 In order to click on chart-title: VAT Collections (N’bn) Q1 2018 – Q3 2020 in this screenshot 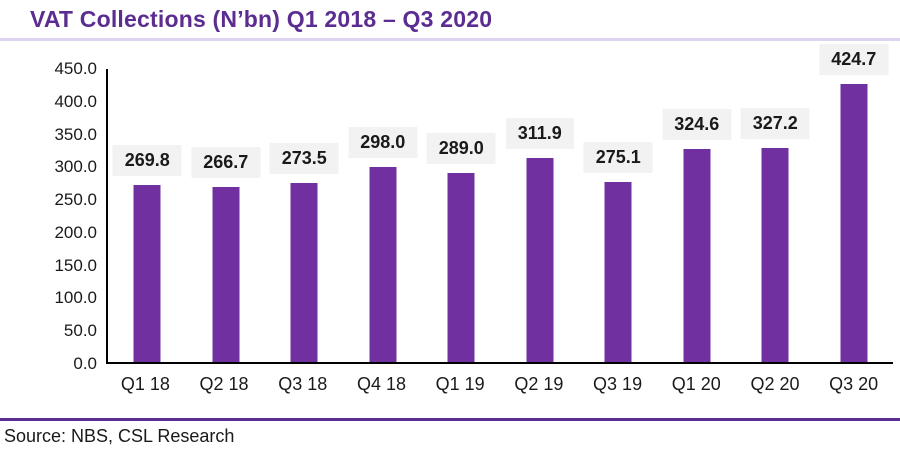, I will do `click(261, 19)`.